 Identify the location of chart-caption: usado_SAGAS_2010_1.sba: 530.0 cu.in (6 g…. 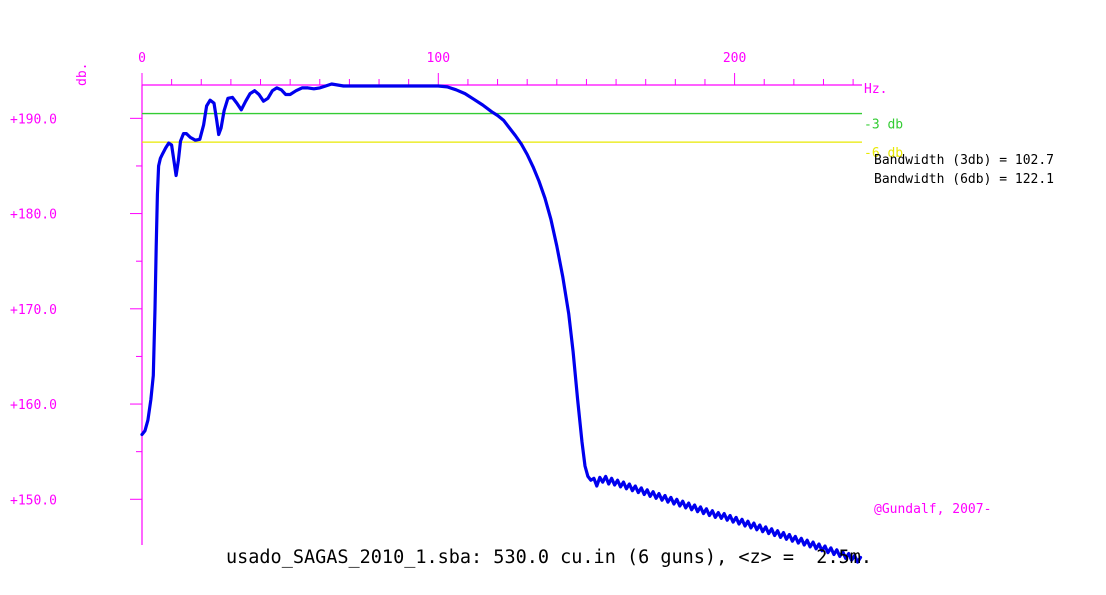
(549, 557).